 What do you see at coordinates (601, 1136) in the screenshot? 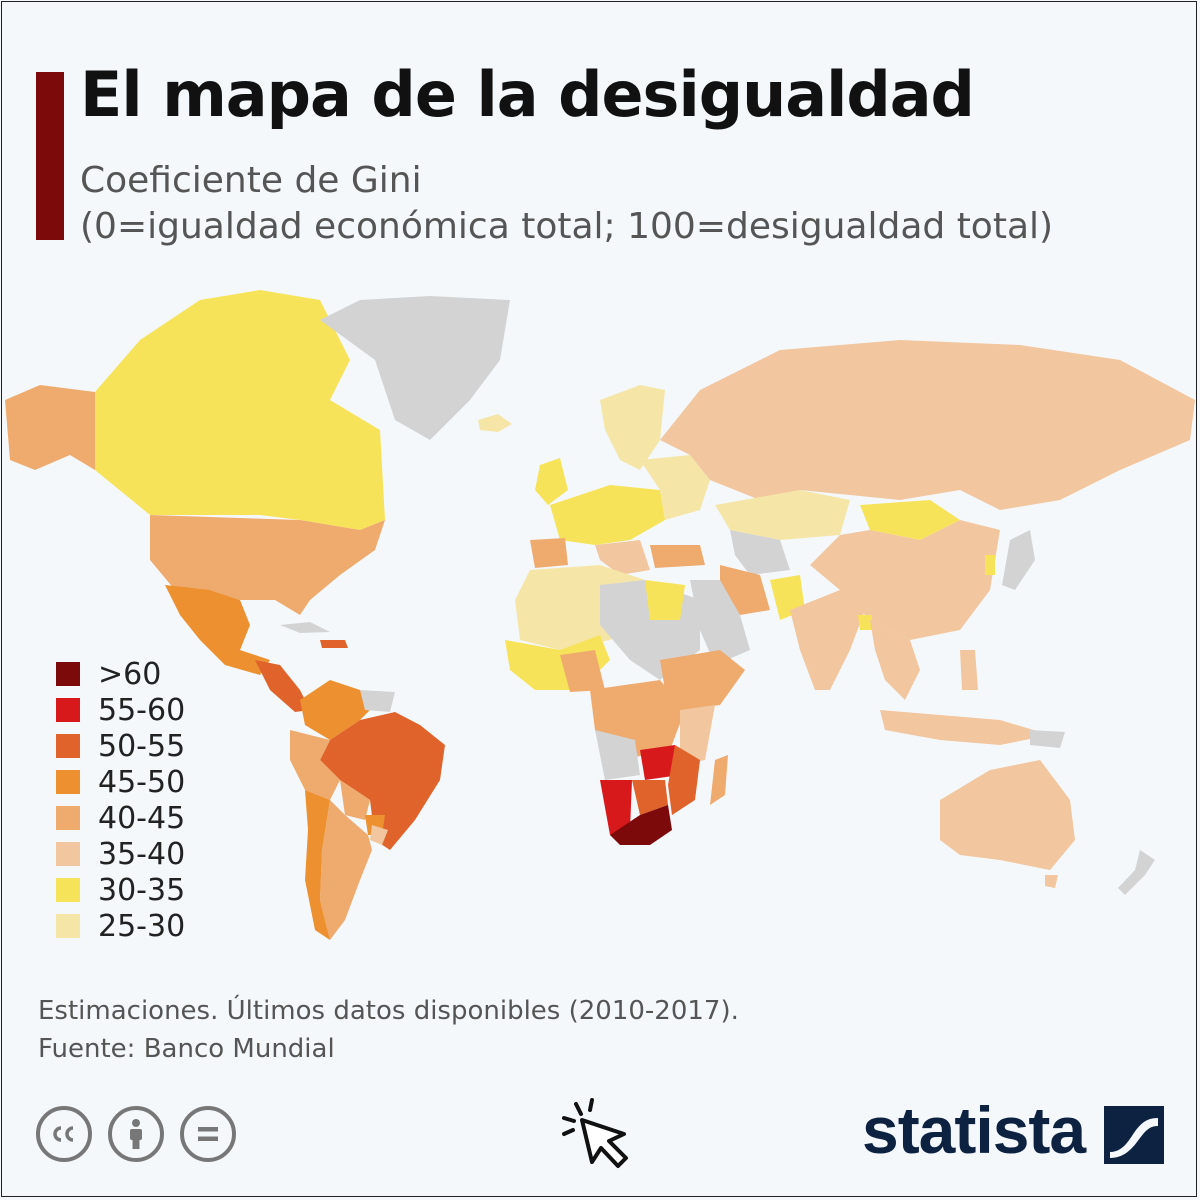
I see `cursor-click-icon` at bounding box center [601, 1136].